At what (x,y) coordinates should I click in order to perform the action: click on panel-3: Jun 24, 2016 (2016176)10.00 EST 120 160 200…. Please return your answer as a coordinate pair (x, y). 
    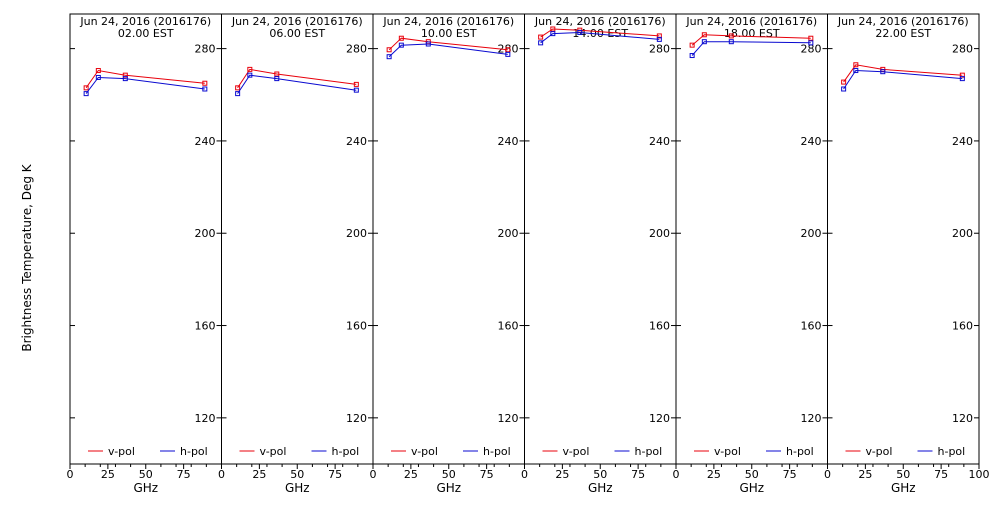
    Looking at the image, I should click on (447, 254).